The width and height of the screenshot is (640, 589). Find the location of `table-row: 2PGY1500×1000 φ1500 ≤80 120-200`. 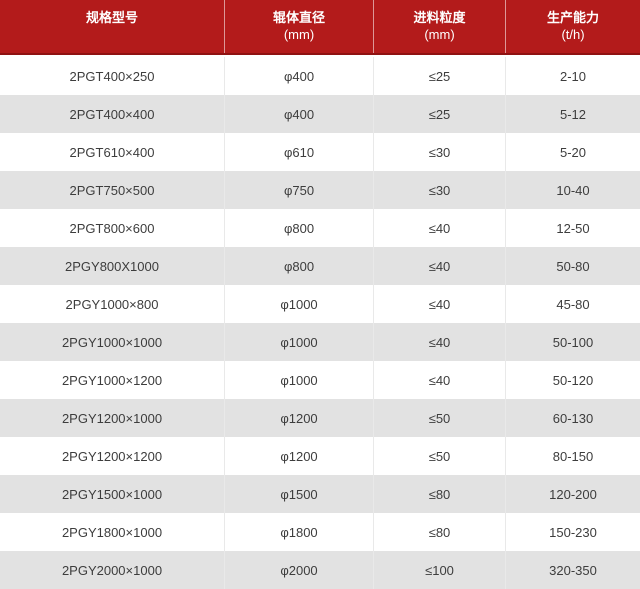

table-row: 2PGY1500×1000 φ1500 ≤80 120-200 is located at coordinates (320, 494).